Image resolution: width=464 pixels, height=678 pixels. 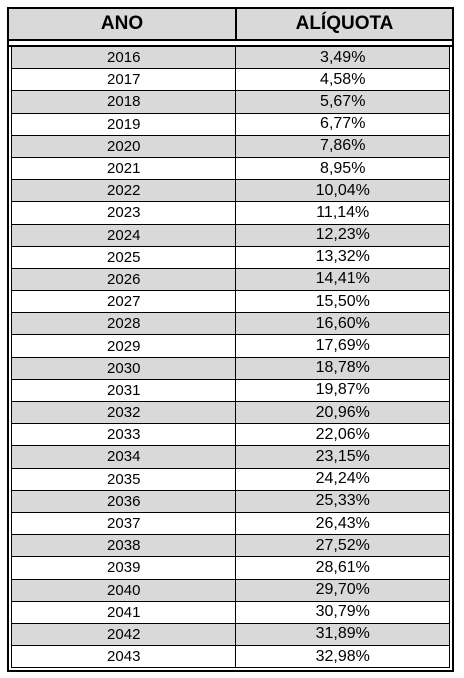 I want to click on year-cell: 2043, so click(x=124, y=657).